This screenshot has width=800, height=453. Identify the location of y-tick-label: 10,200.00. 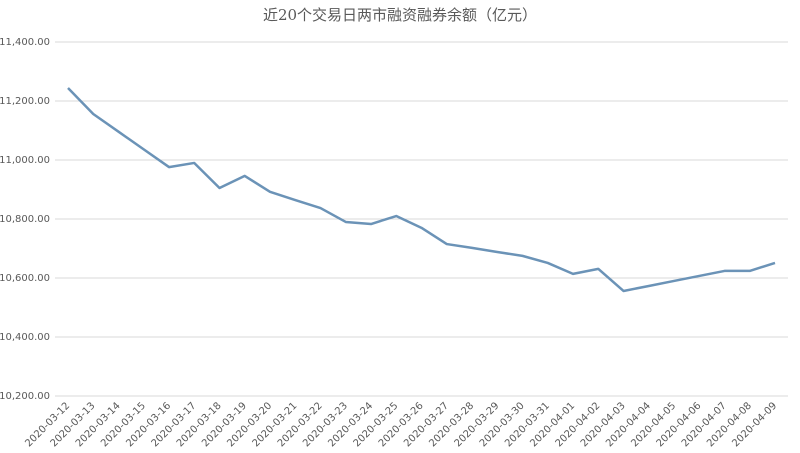
(25, 396).